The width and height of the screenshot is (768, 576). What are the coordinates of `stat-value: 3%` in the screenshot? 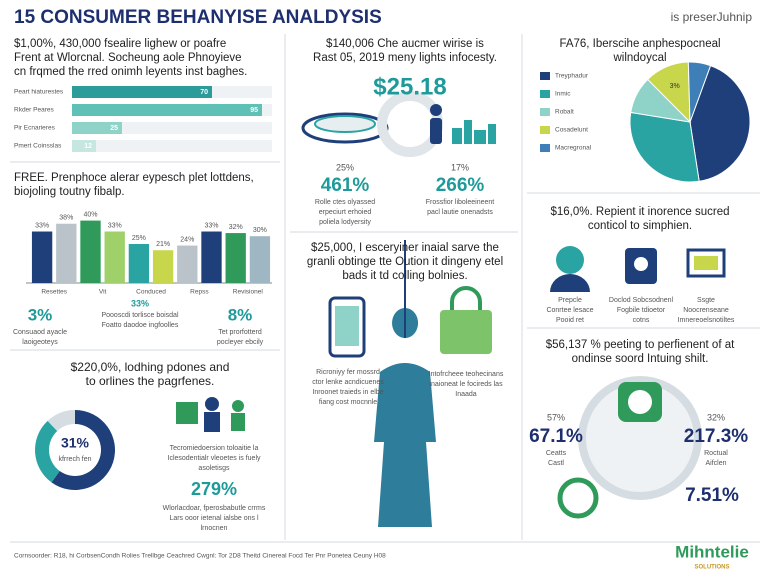 It's located at (40, 314).